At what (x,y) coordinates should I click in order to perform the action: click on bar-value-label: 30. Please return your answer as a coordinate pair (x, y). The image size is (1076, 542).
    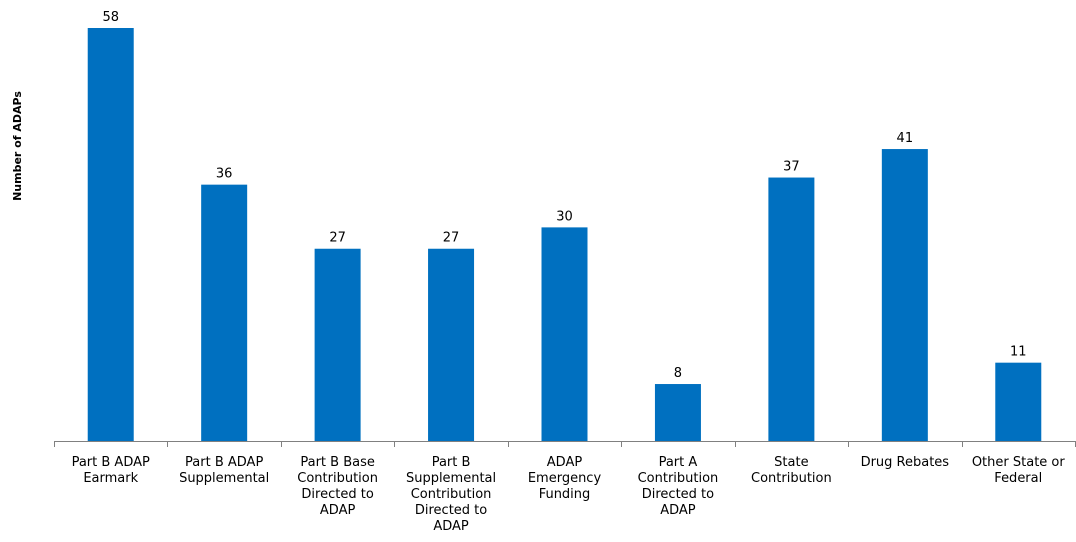
    Looking at the image, I should click on (564, 216).